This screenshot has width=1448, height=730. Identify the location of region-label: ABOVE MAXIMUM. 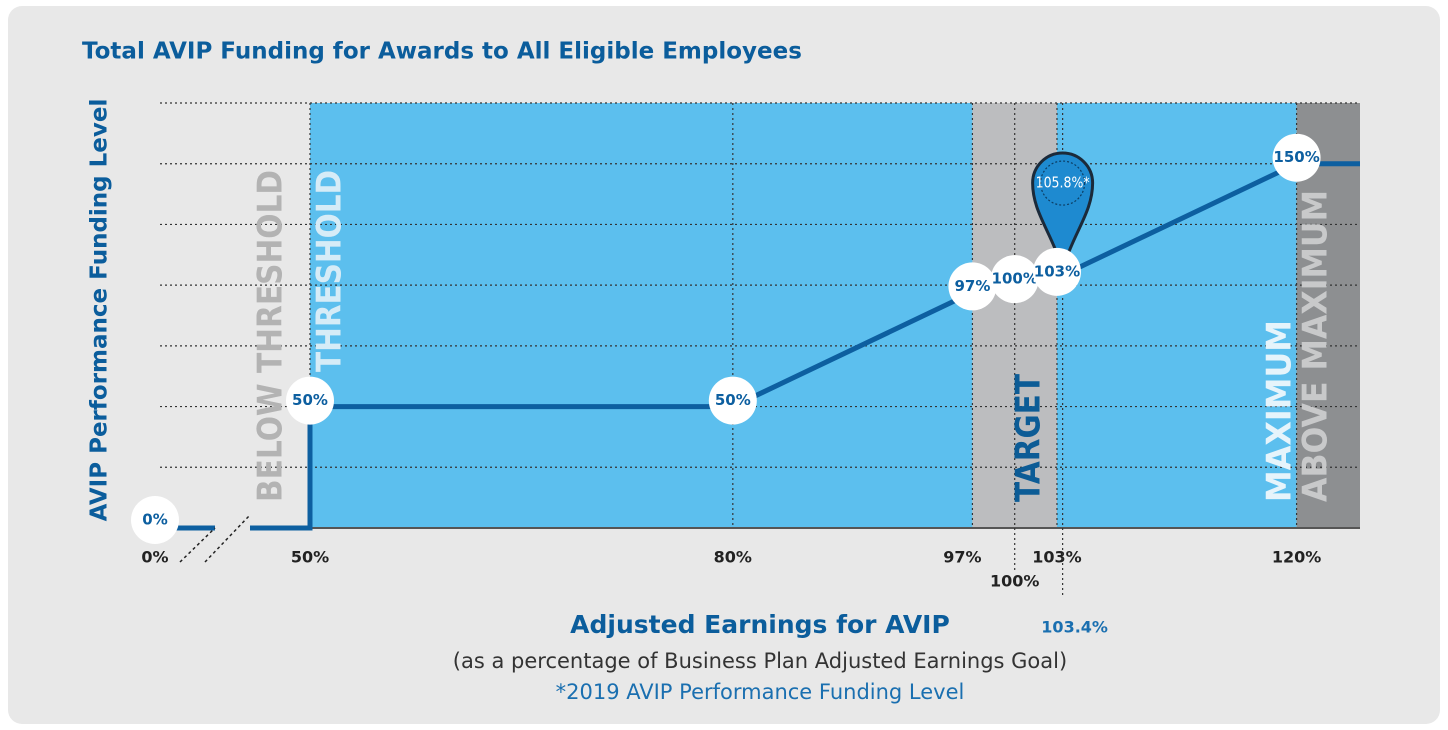
(1316, 346).